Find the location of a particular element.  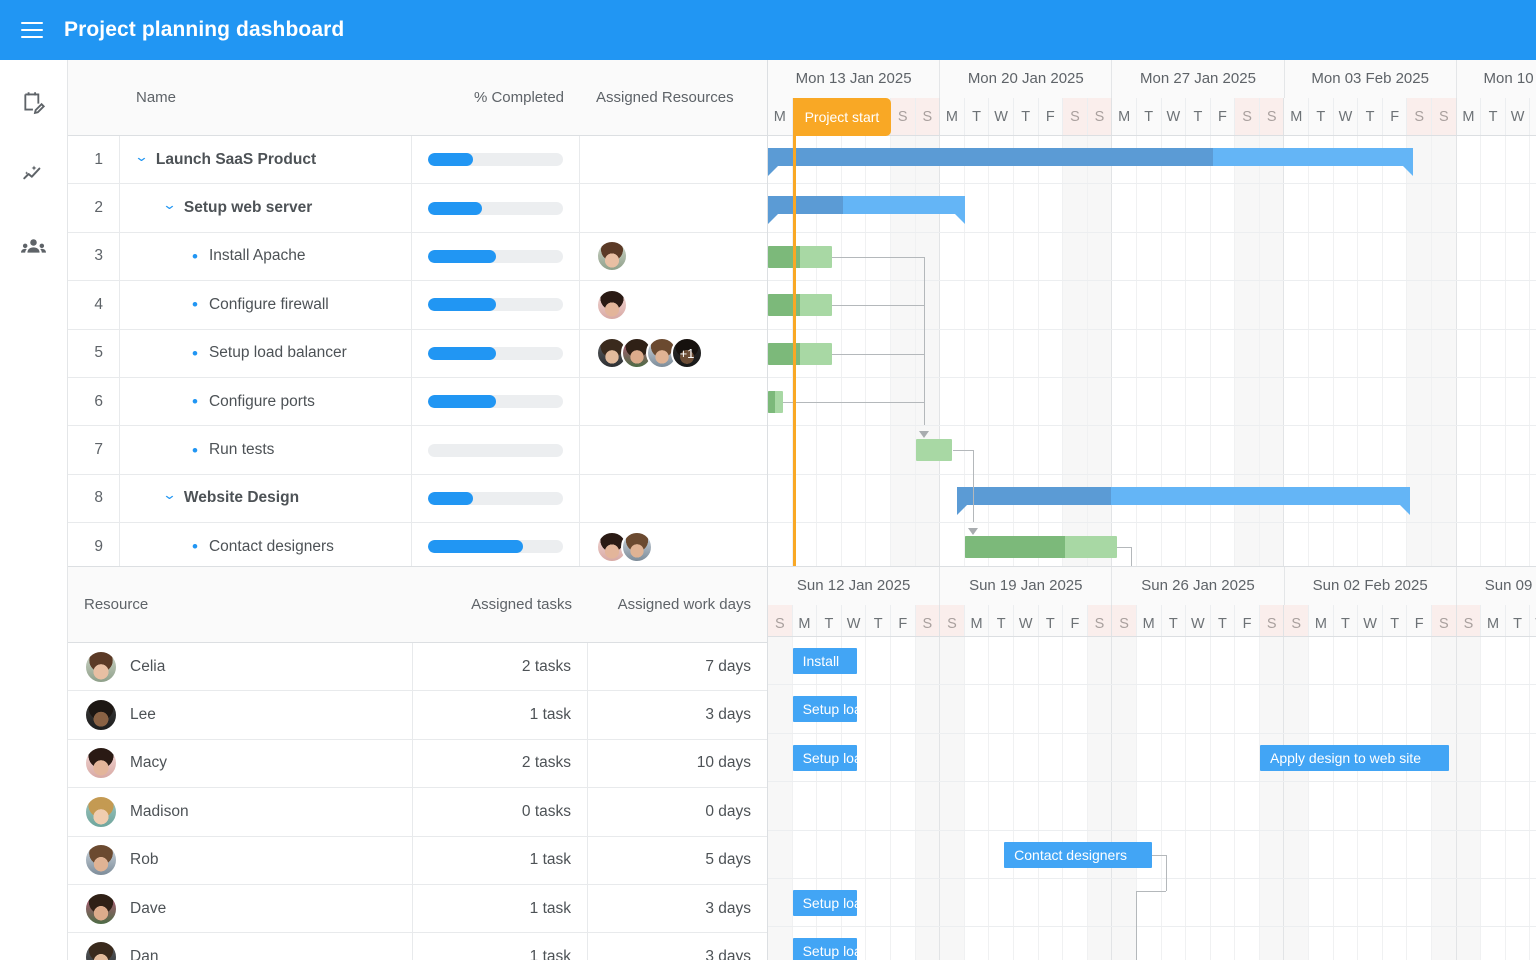

resource-name-cell: Lee is located at coordinates (240, 715).